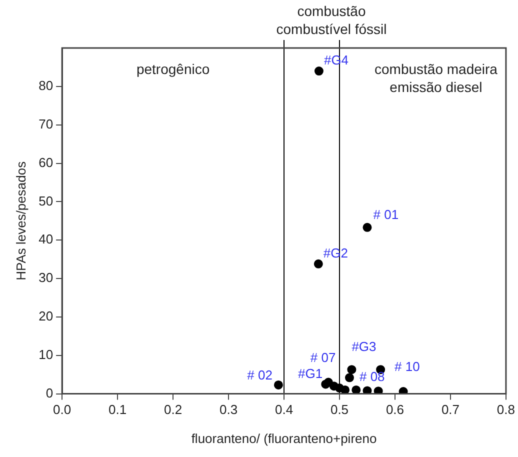  What do you see at coordinates (395, 410) in the screenshot?
I see `x-tick-label: 0.6` at bounding box center [395, 410].